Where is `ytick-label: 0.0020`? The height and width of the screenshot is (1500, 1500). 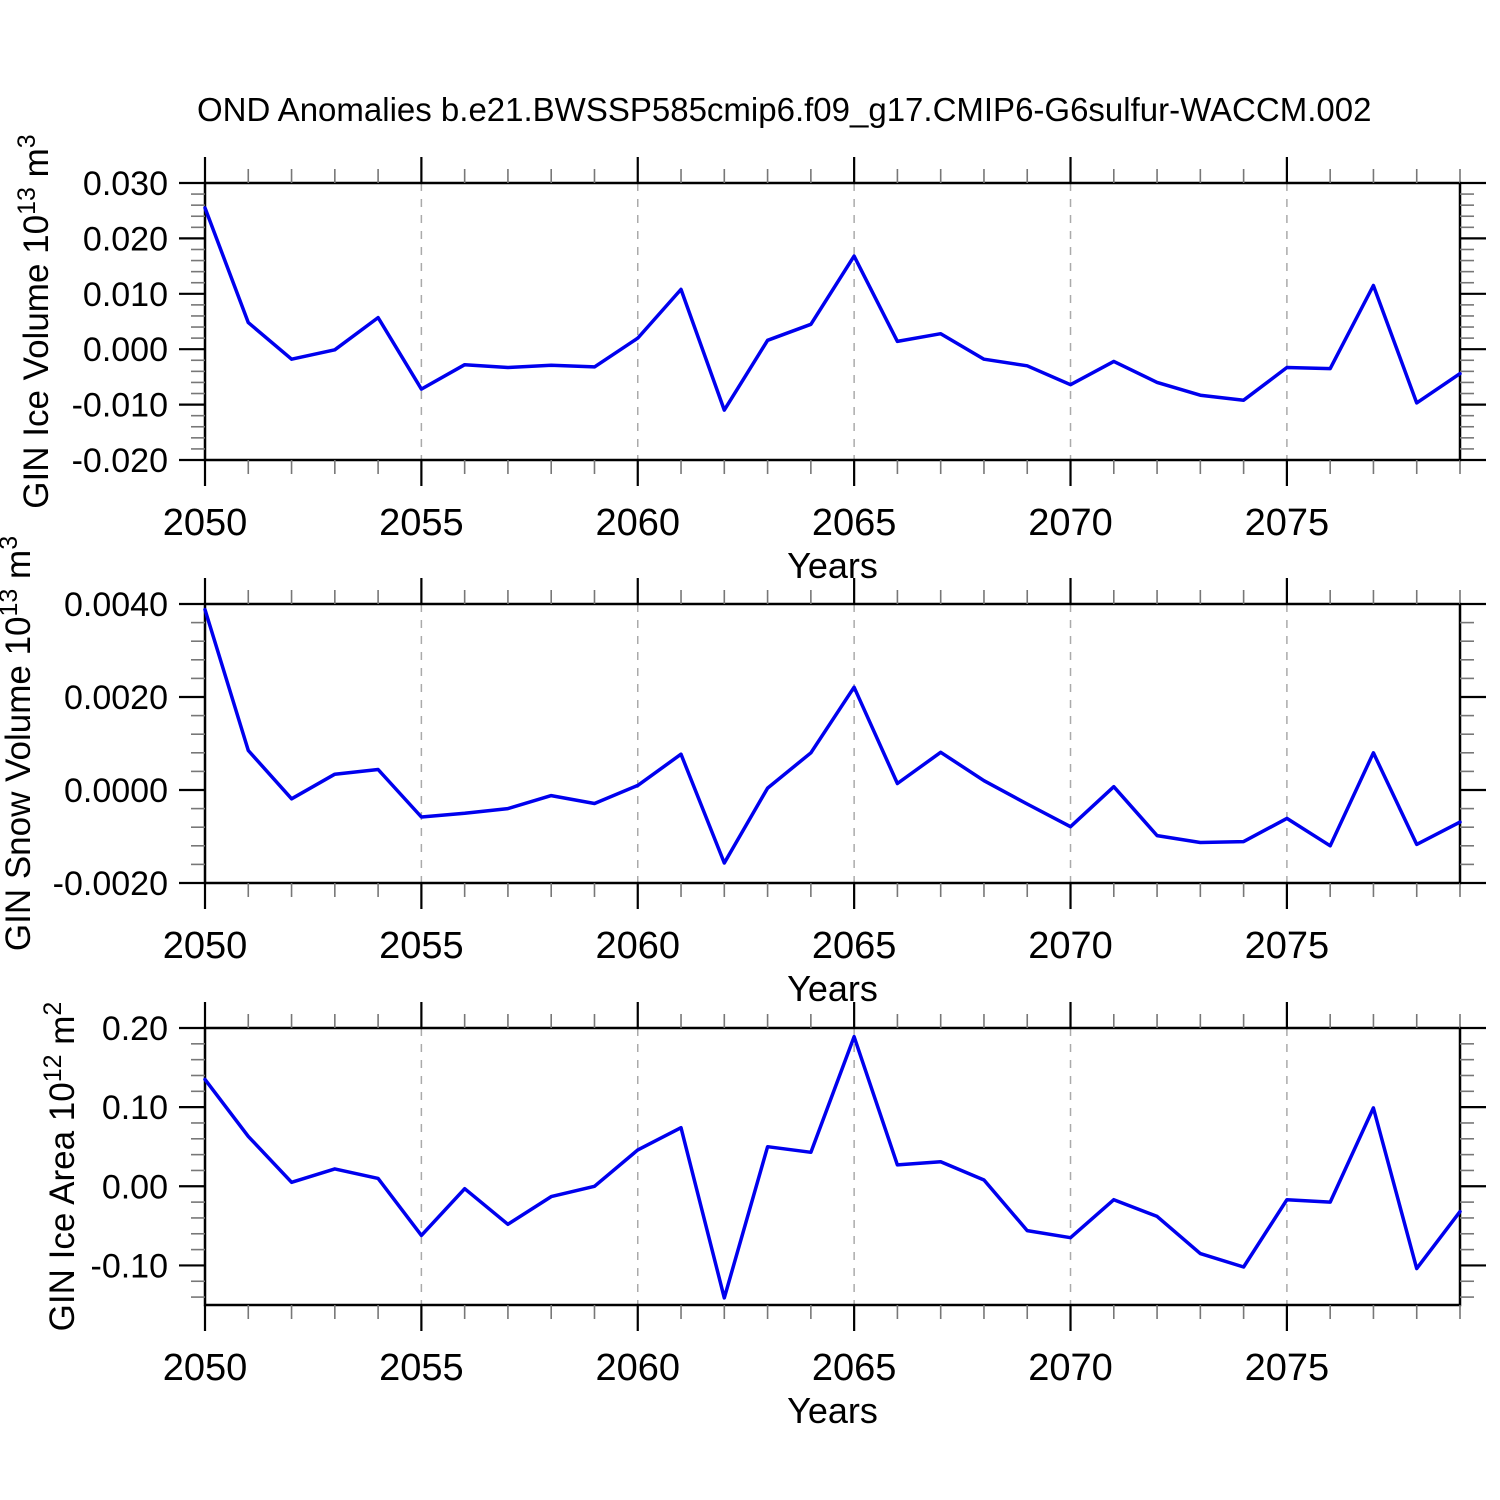 ytick-label: 0.0020 is located at coordinates (116, 698).